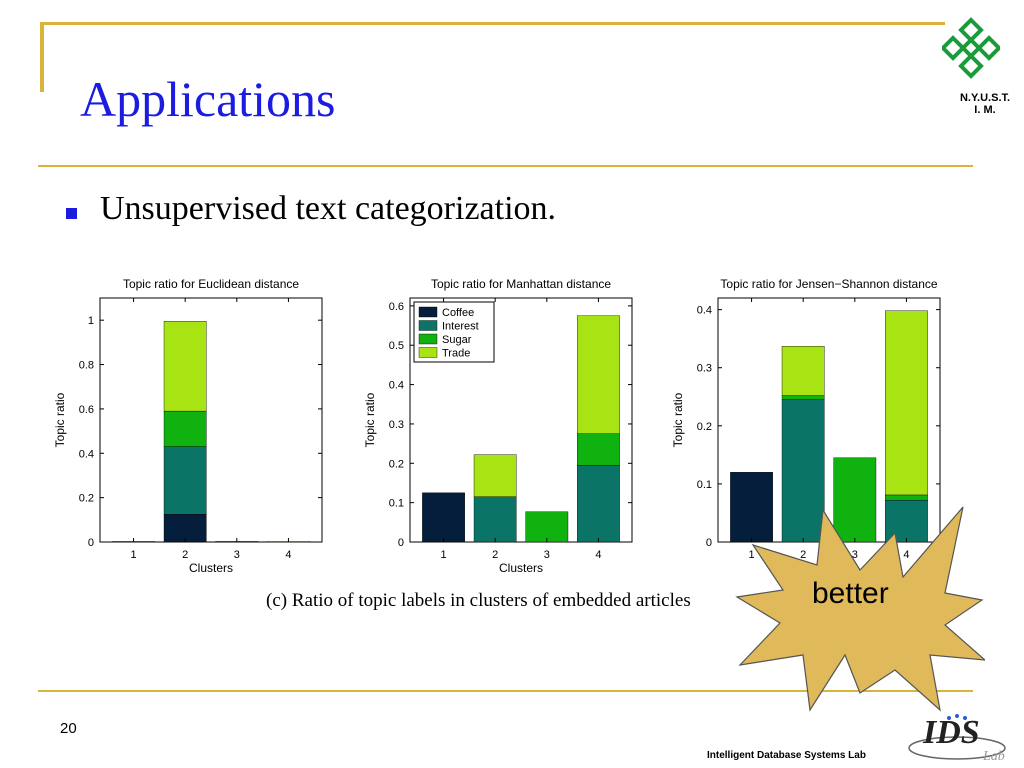 This screenshot has width=1024, height=768. Describe the element at coordinates (971, 48) in the screenshot. I see `nyust-logo-icon` at that location.